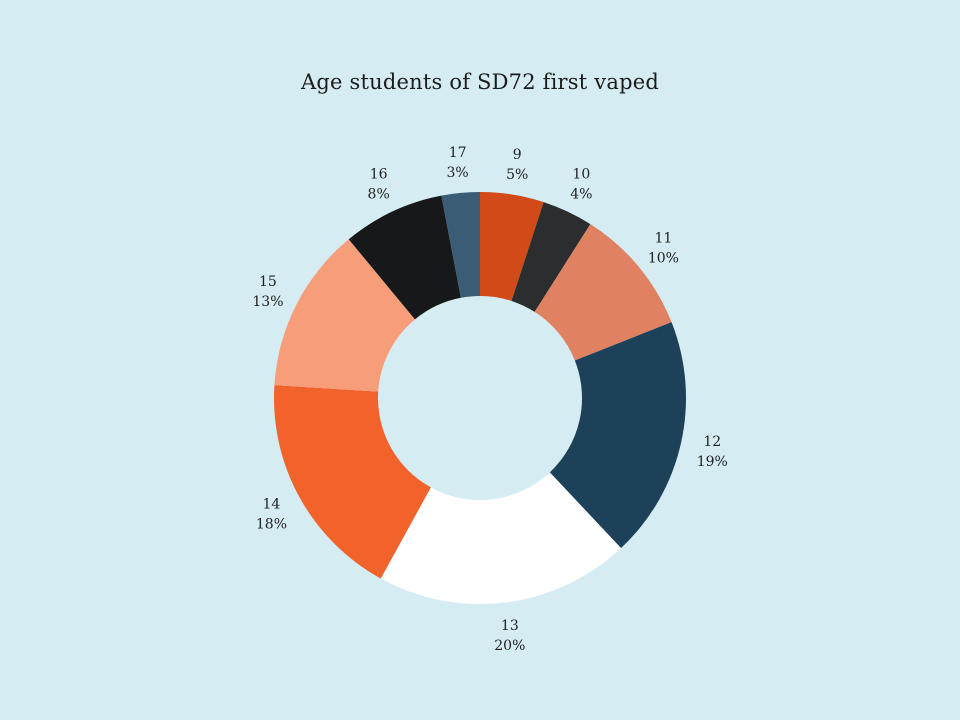 The width and height of the screenshot is (960, 720). What do you see at coordinates (663, 238) in the screenshot?
I see `slice-category-label: 11` at bounding box center [663, 238].